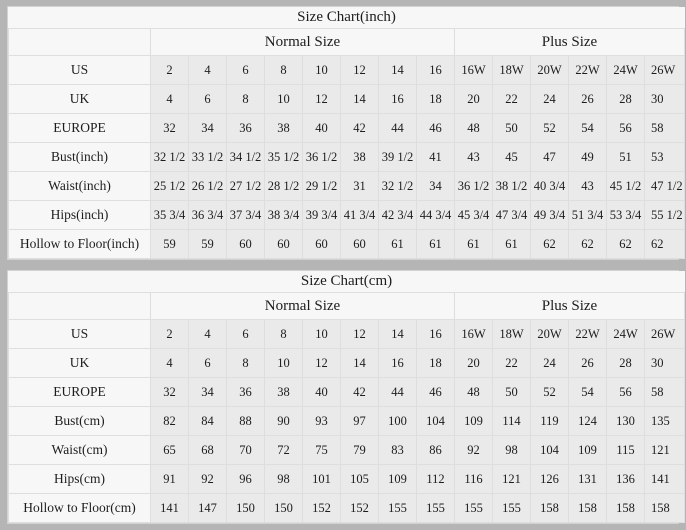  I want to click on table-cell: 16, so click(435, 334).